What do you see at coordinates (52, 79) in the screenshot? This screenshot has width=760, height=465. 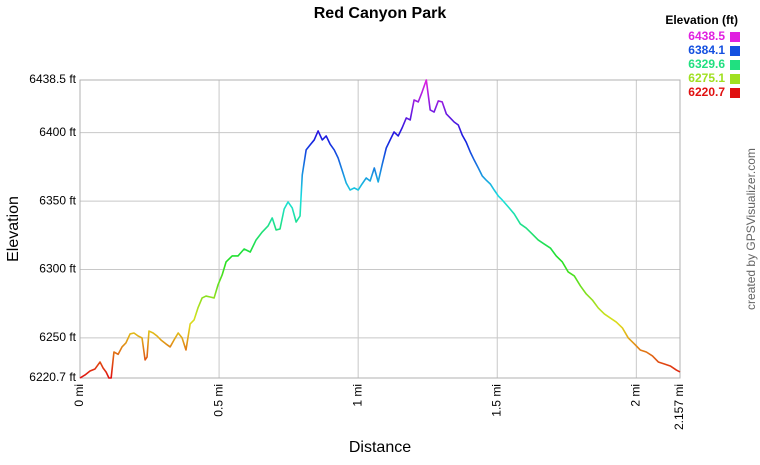 I see `y-tick-label: 6438.5 ft` at bounding box center [52, 79].